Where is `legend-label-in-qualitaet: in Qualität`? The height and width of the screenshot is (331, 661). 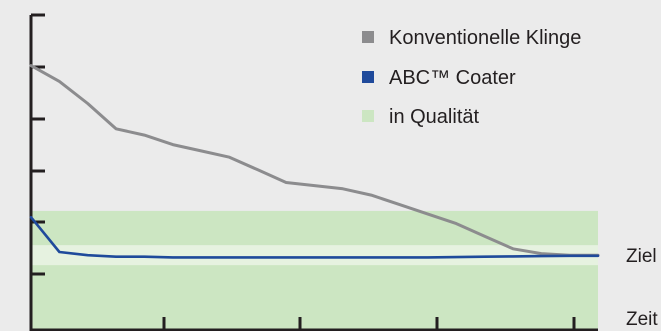 legend-label-in-qualitaet: in Qualität is located at coordinates (434, 117).